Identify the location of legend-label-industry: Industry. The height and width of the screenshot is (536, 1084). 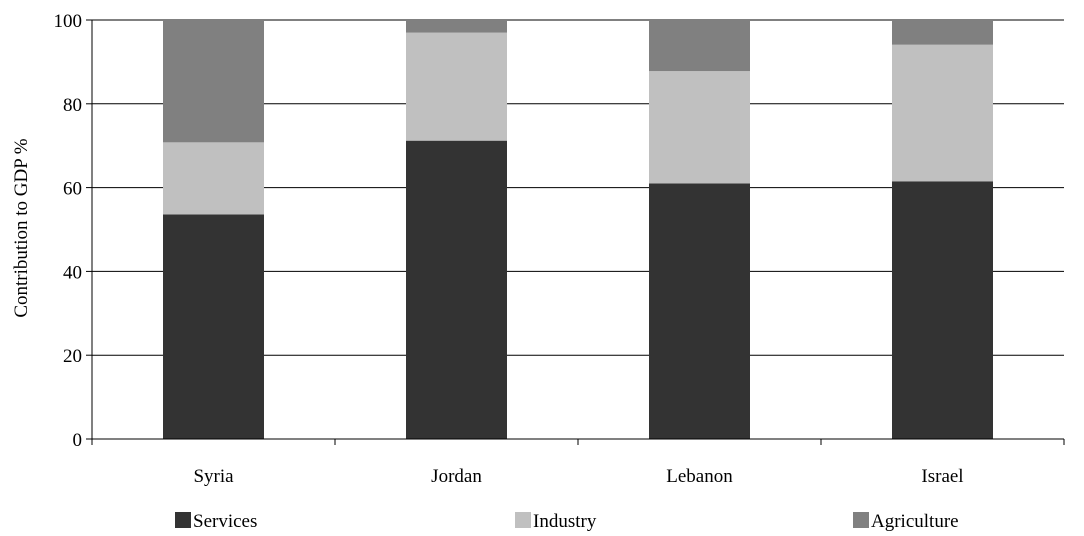
(565, 521).